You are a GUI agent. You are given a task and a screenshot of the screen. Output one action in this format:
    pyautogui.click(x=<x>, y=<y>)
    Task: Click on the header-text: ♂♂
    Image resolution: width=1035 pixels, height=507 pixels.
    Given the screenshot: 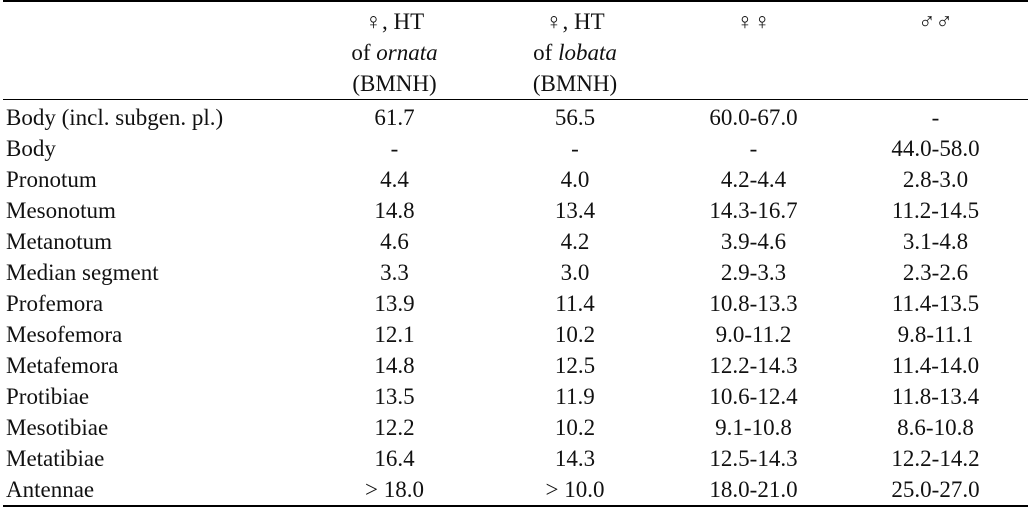 What is the action you would take?
    pyautogui.click(x=935, y=21)
    